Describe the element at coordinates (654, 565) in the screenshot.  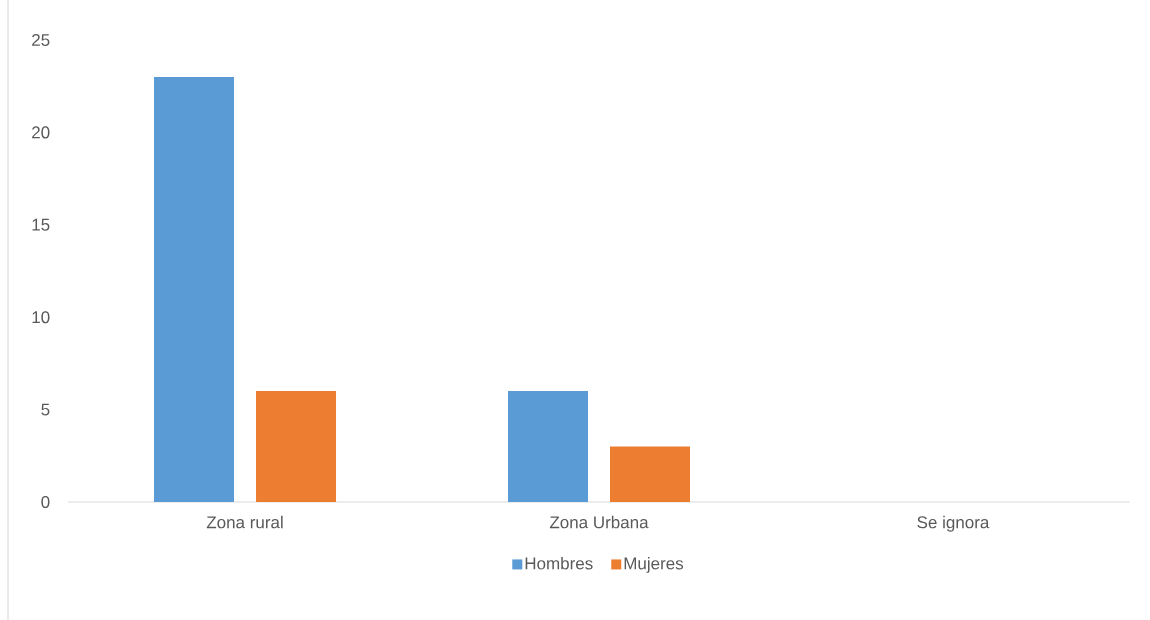
I see `legend-label: Mujeres` at that location.